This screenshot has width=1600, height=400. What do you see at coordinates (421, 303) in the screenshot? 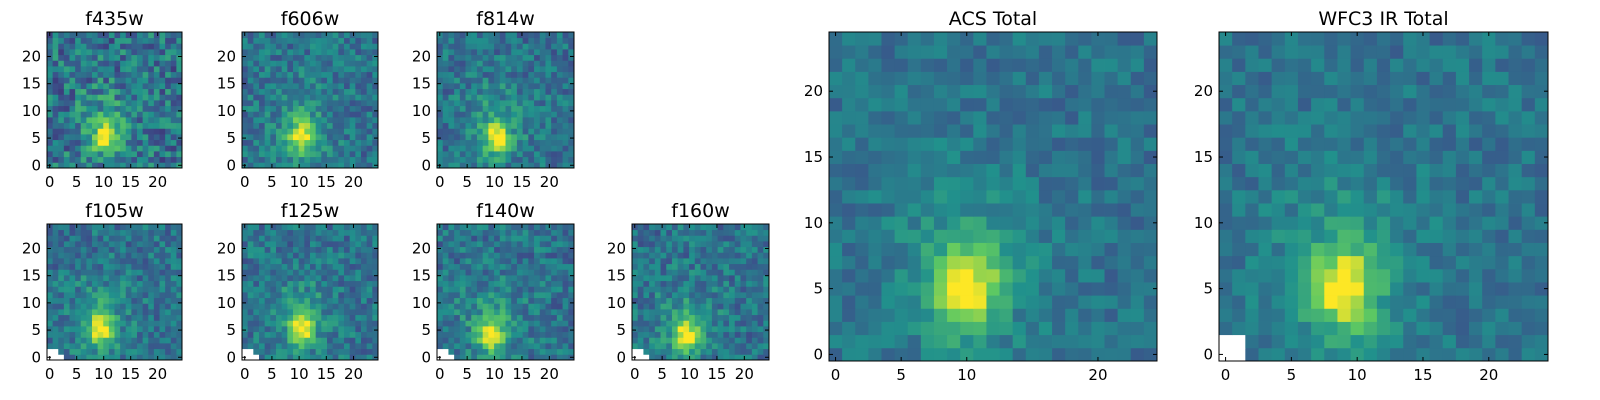
I see `y-tick-label: 10` at bounding box center [421, 303].